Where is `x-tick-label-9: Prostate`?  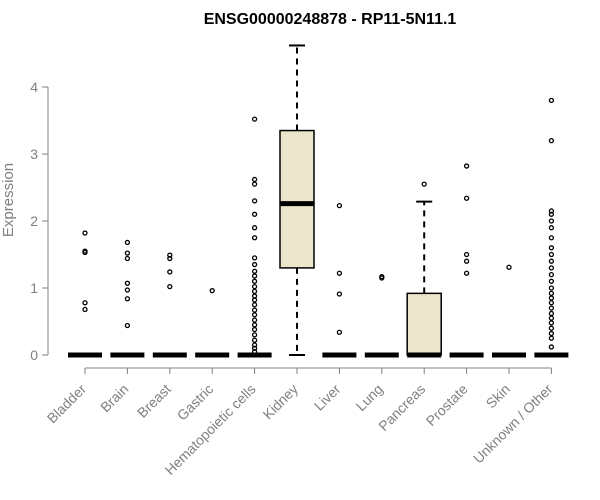
x-tick-label-9: Prostate is located at coordinates (447, 405).